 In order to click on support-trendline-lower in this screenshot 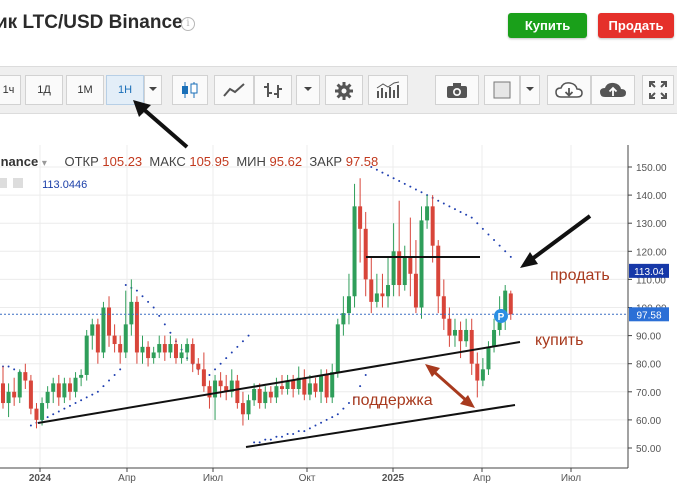, I will do `click(380, 426)`.